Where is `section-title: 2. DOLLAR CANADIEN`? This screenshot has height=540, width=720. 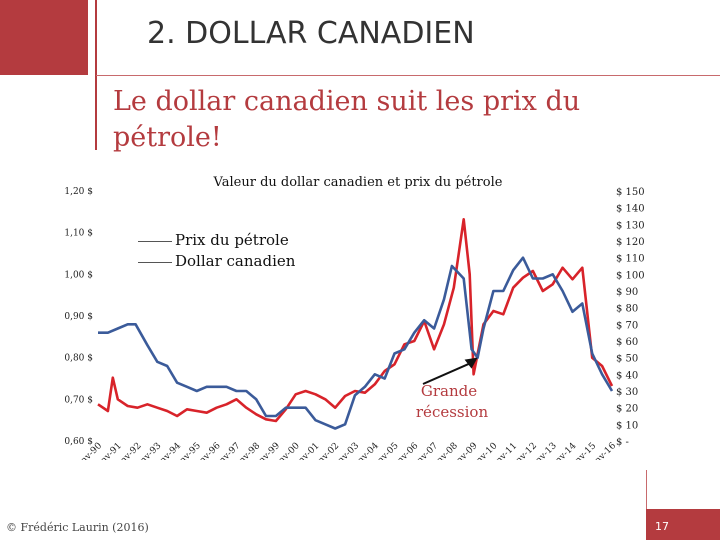 section-title: 2. DOLLAR CANADIEN is located at coordinates (311, 33).